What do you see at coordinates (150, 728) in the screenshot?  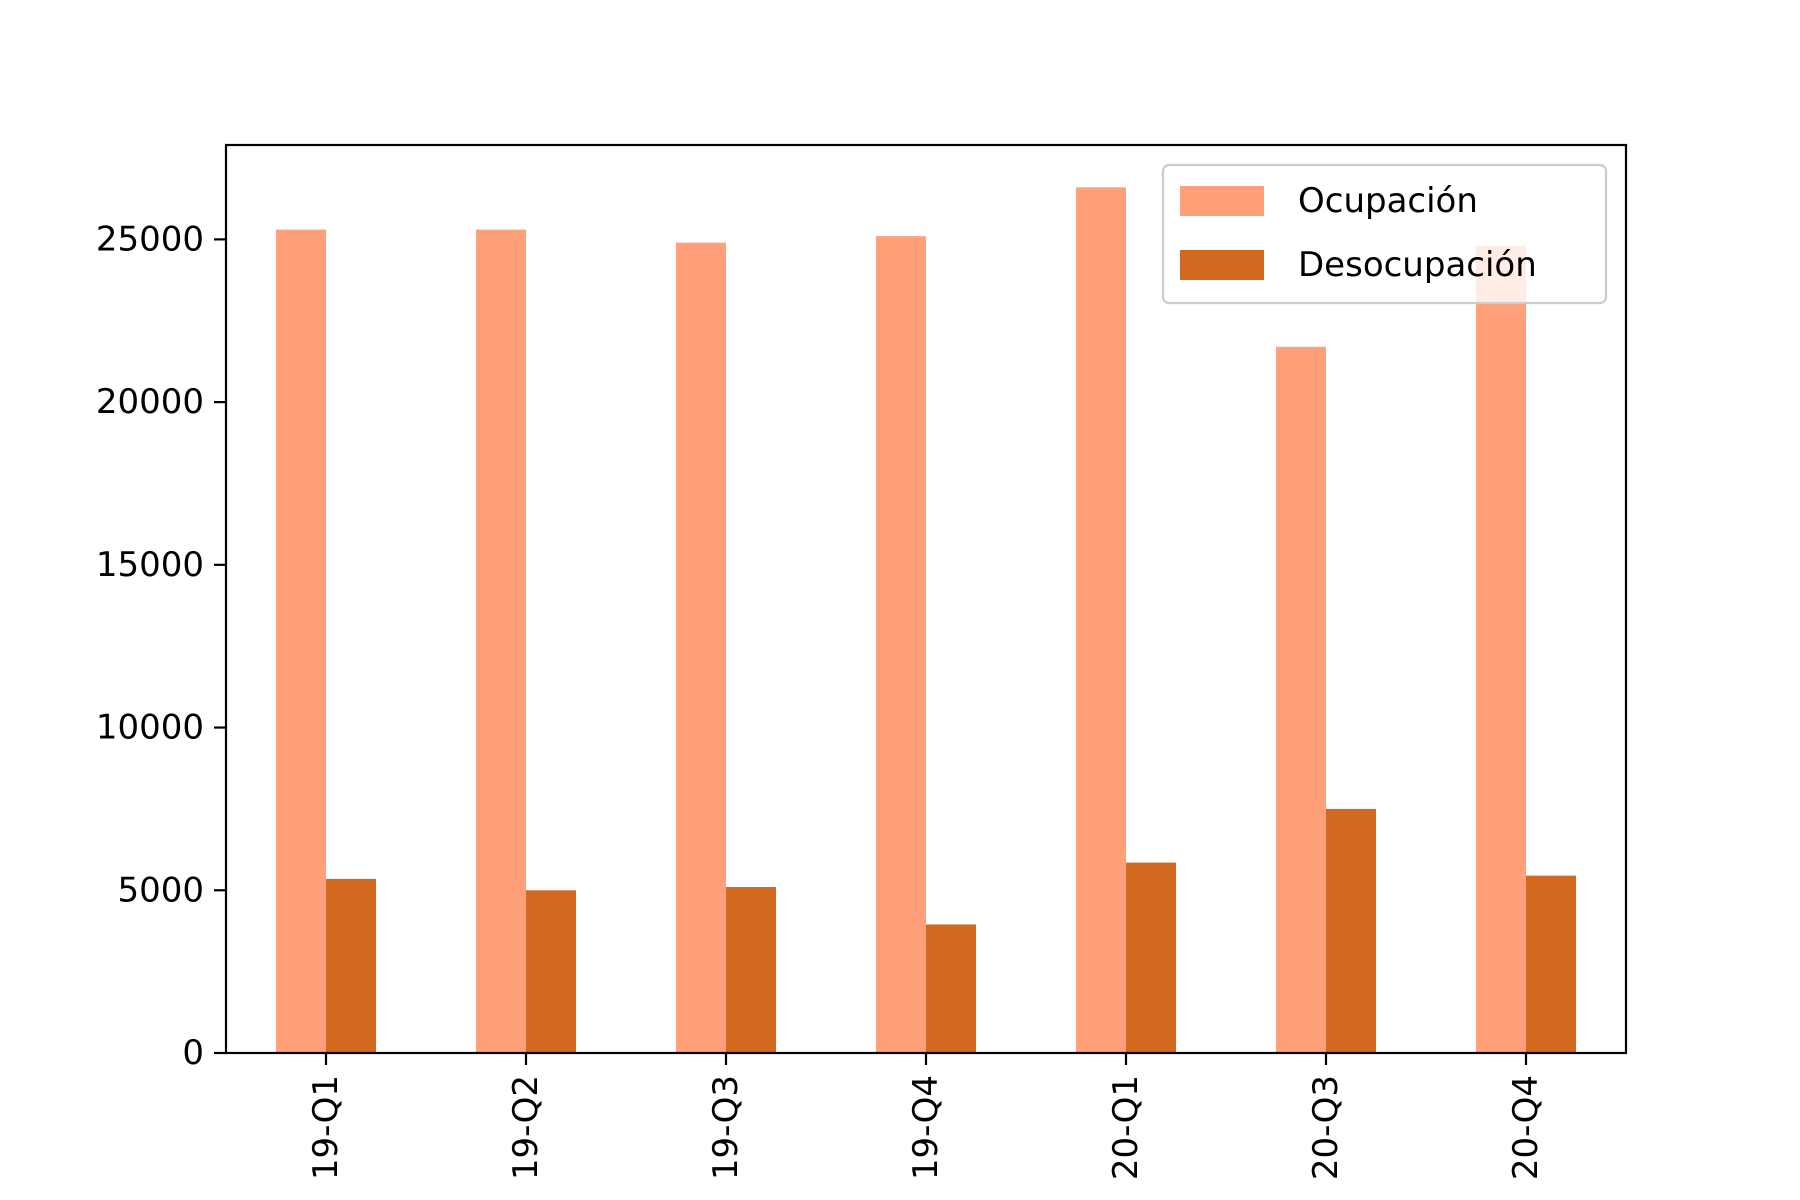 I see `y-tick-label-2: 10000` at bounding box center [150, 728].